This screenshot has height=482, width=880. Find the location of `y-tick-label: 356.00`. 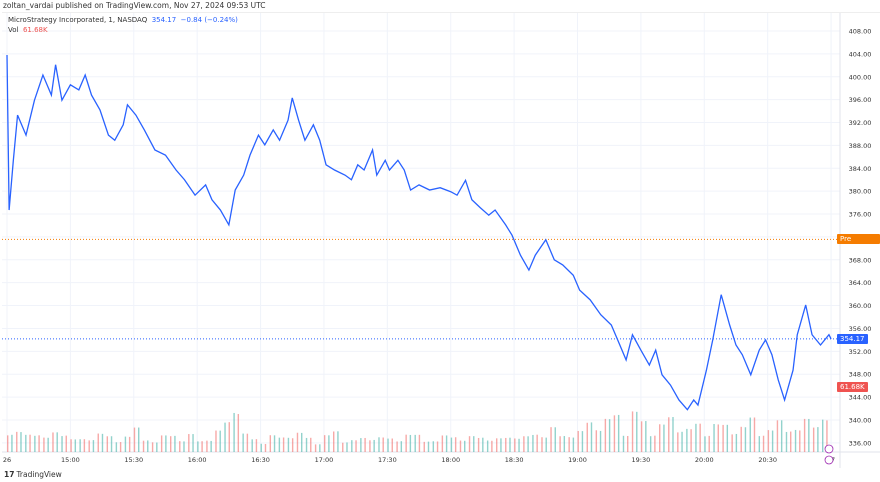

y-tick-label: 356.00 is located at coordinates (860, 329).